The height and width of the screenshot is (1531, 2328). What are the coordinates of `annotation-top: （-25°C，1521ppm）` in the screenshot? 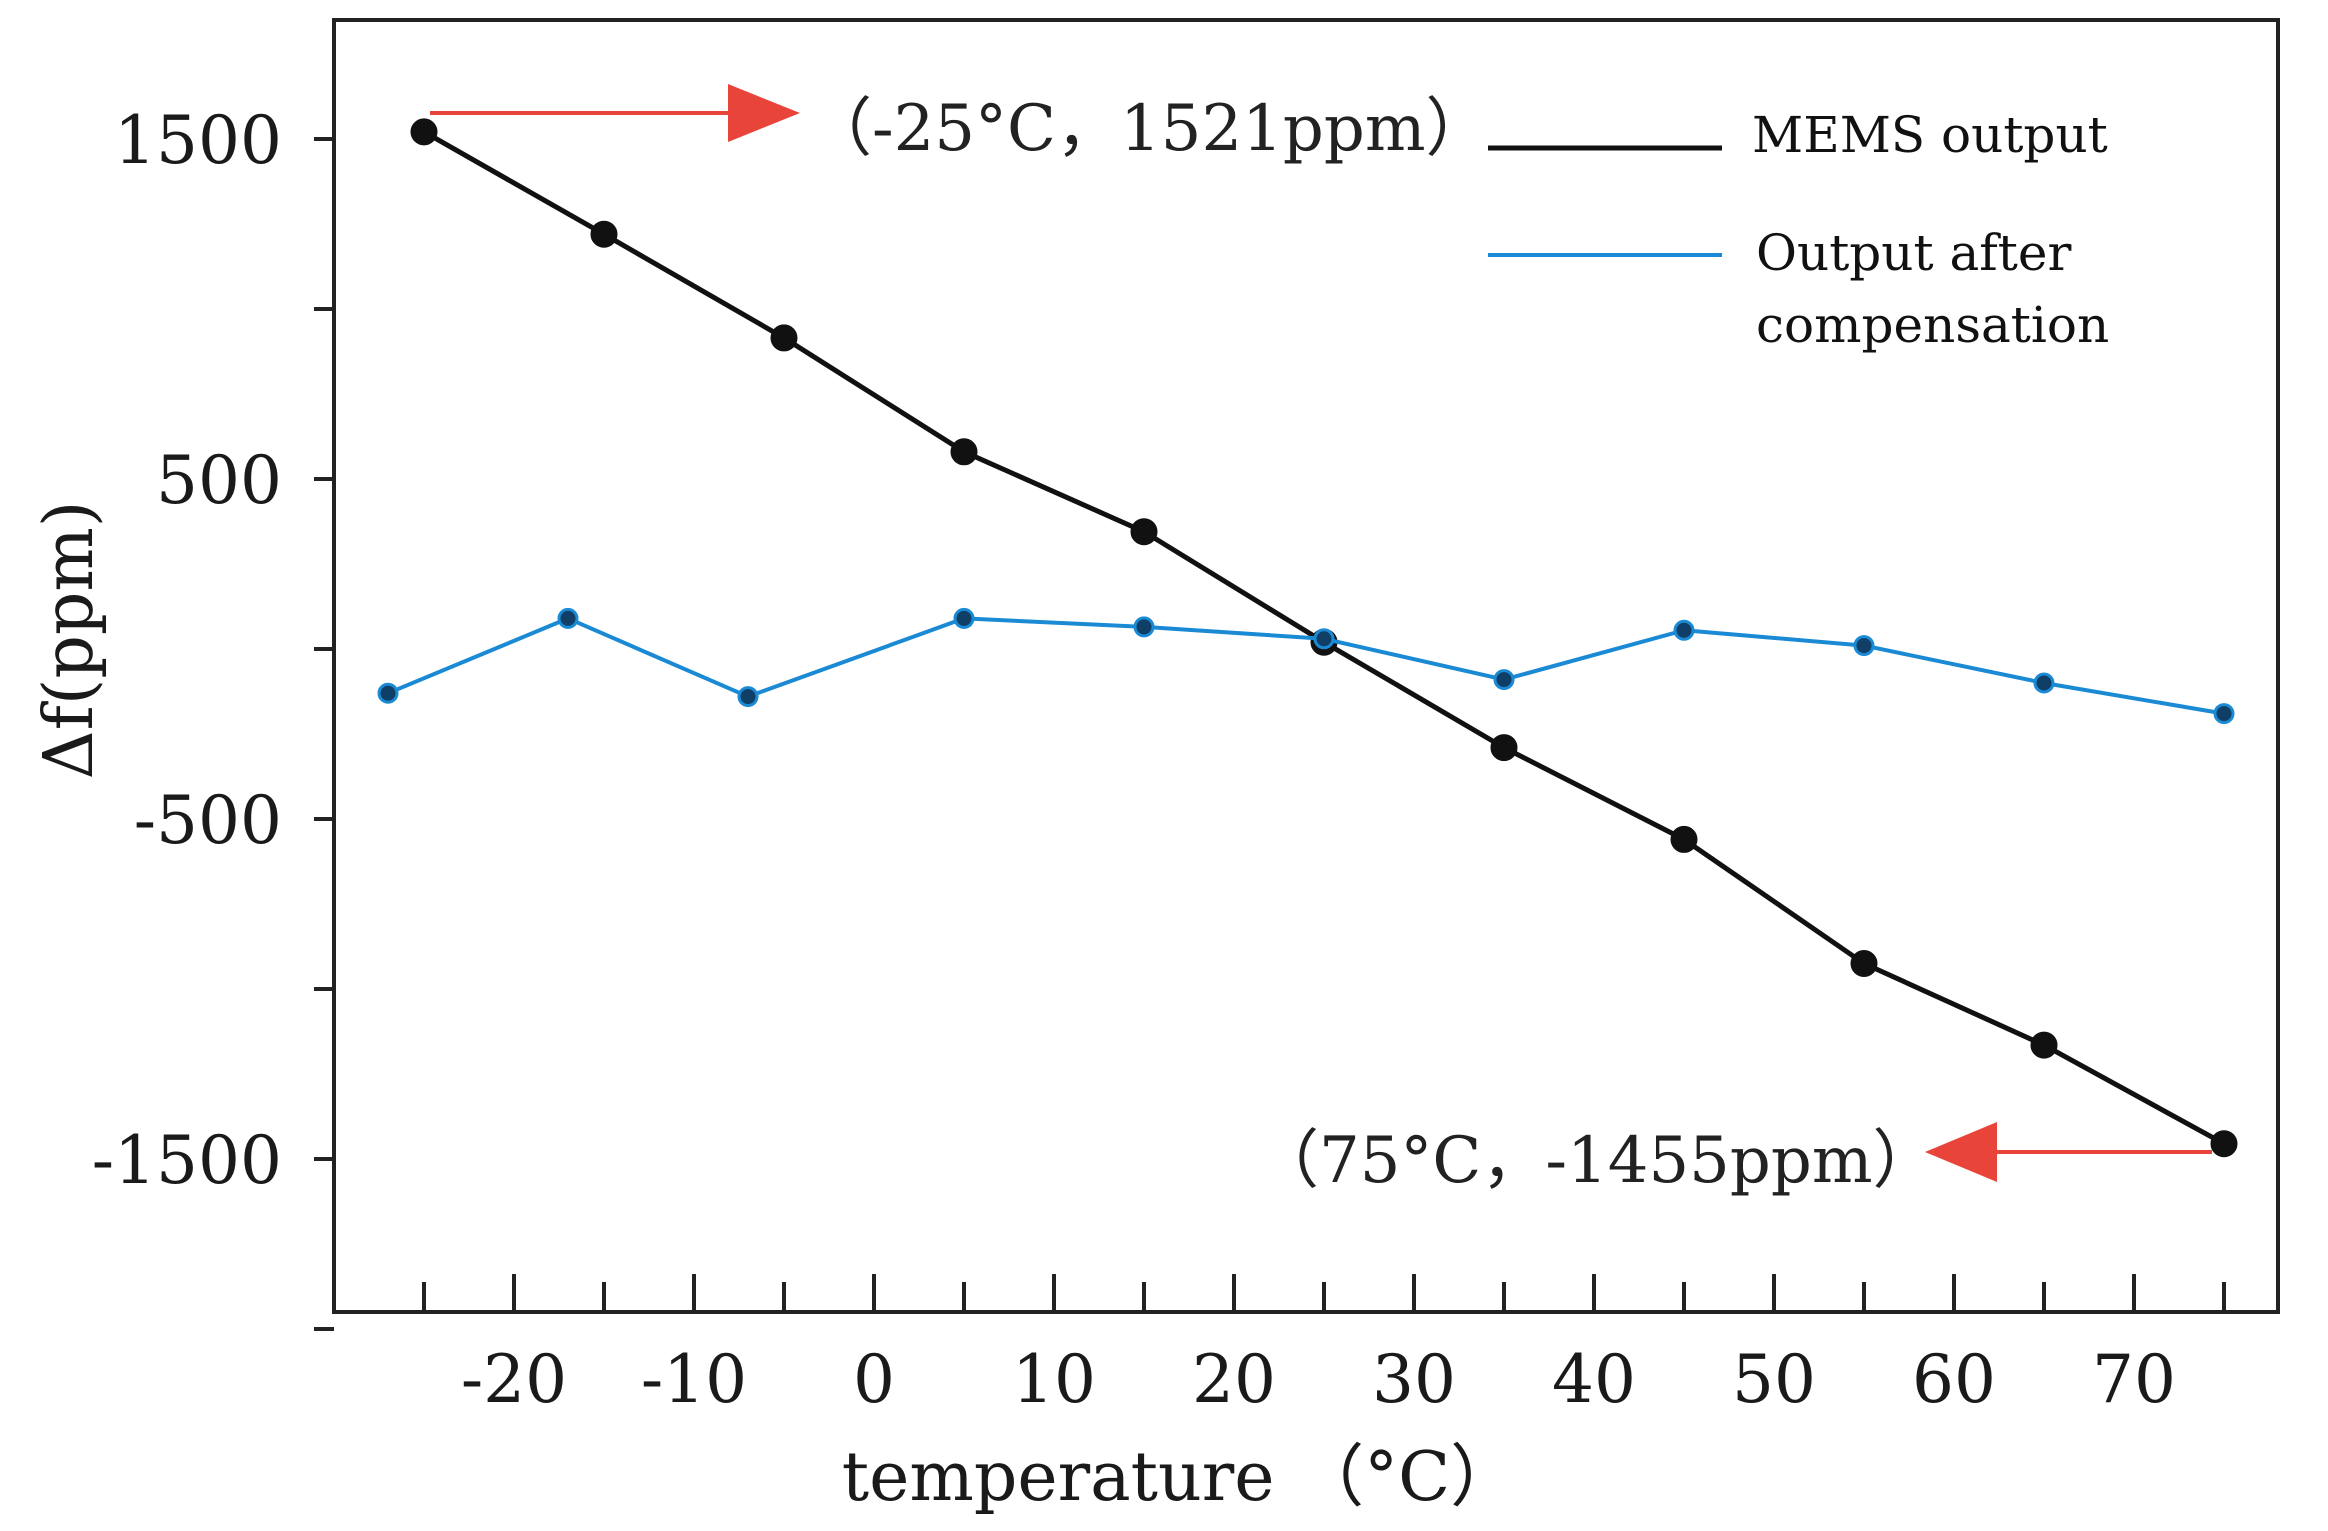 It's located at (960, 125).